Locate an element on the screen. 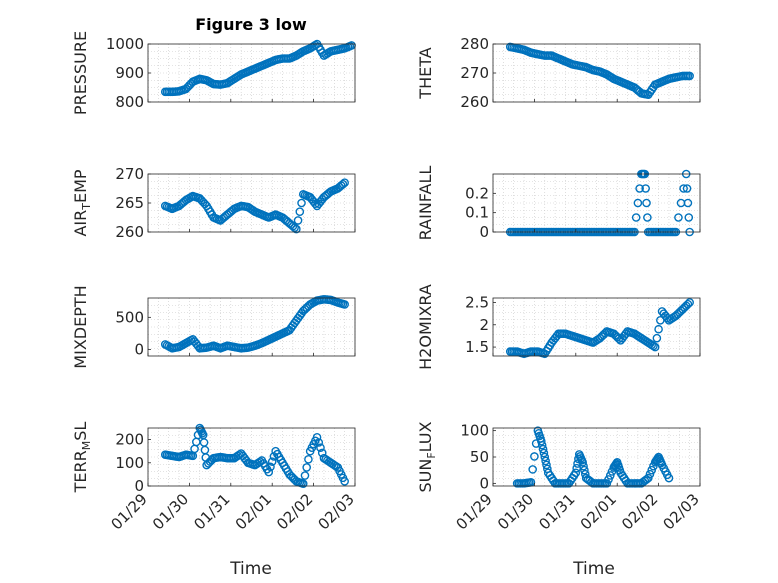  y-axis-label: THETA is located at coordinates (425, 73).